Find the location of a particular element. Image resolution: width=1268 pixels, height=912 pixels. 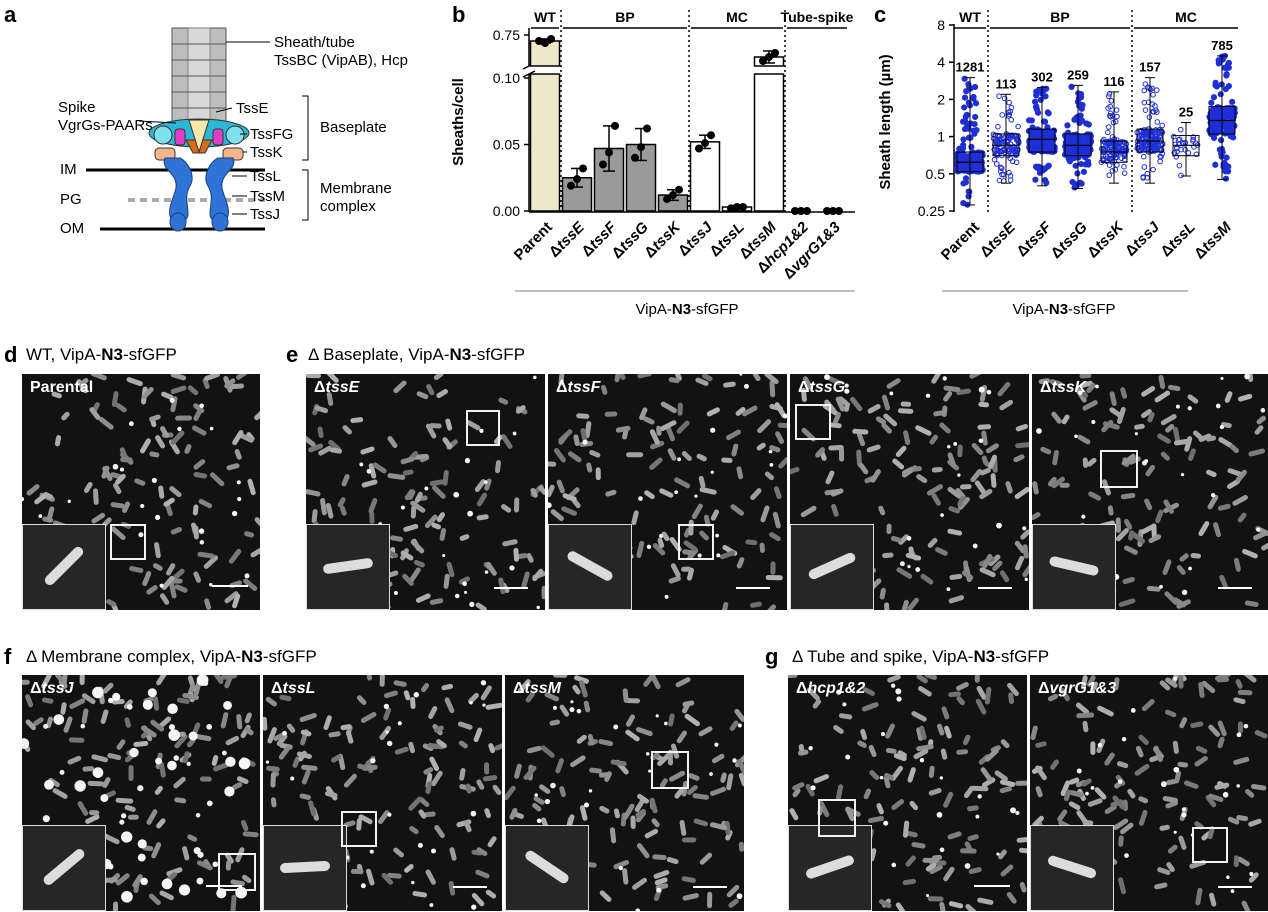

micrograph-inset is located at coordinates (64, 567).